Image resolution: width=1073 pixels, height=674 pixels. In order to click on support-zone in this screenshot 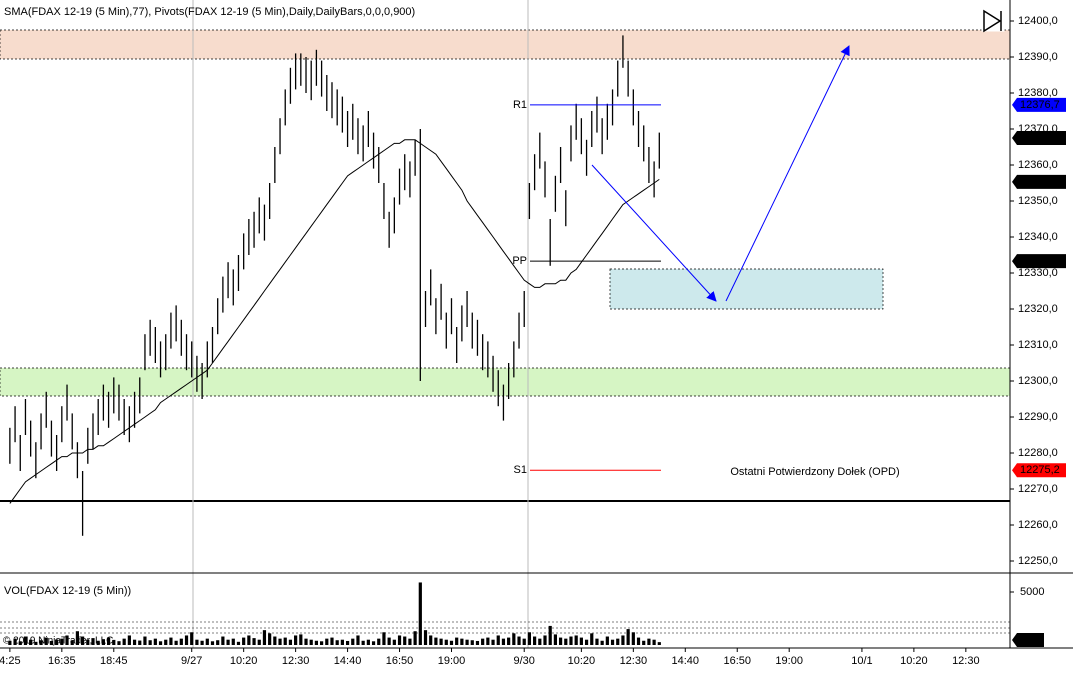, I will do `click(505, 382)`.